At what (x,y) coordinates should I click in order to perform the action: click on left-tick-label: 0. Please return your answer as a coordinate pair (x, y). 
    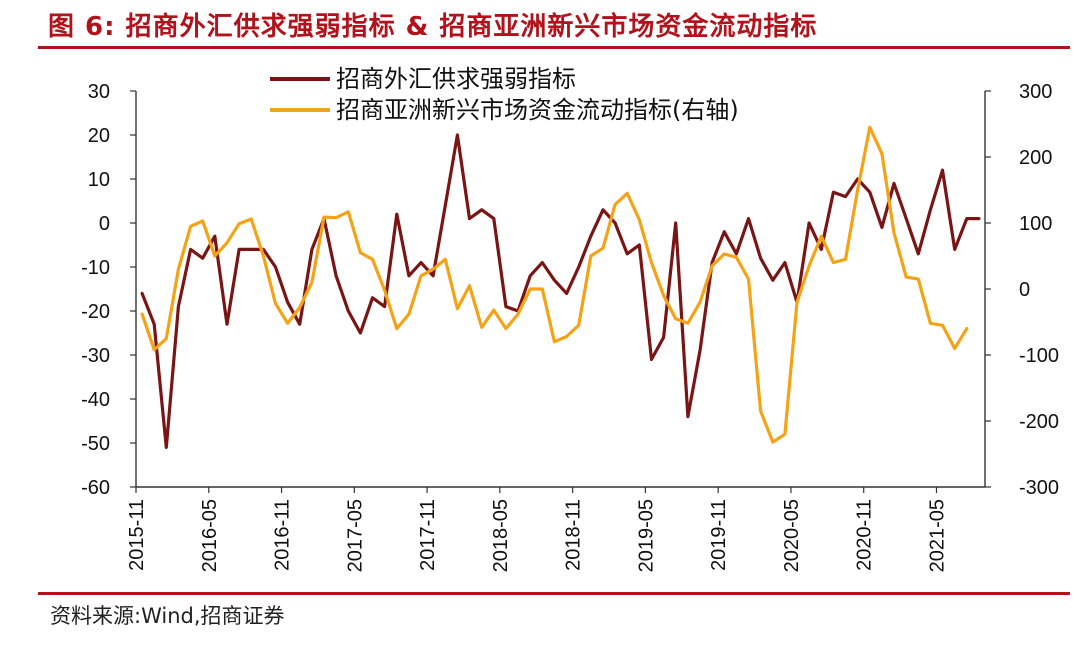
    Looking at the image, I should click on (104, 224).